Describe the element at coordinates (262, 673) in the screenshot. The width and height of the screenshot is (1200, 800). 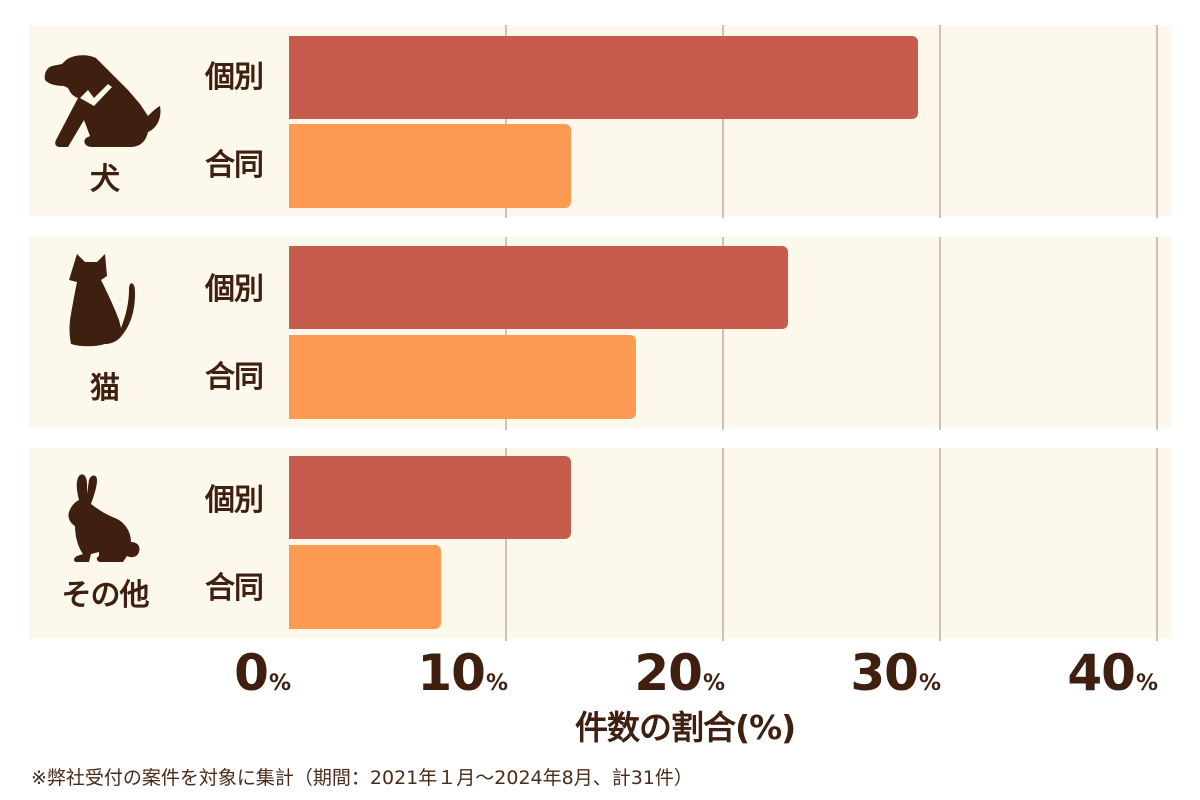
I see `x-tick-0: 0%` at that location.